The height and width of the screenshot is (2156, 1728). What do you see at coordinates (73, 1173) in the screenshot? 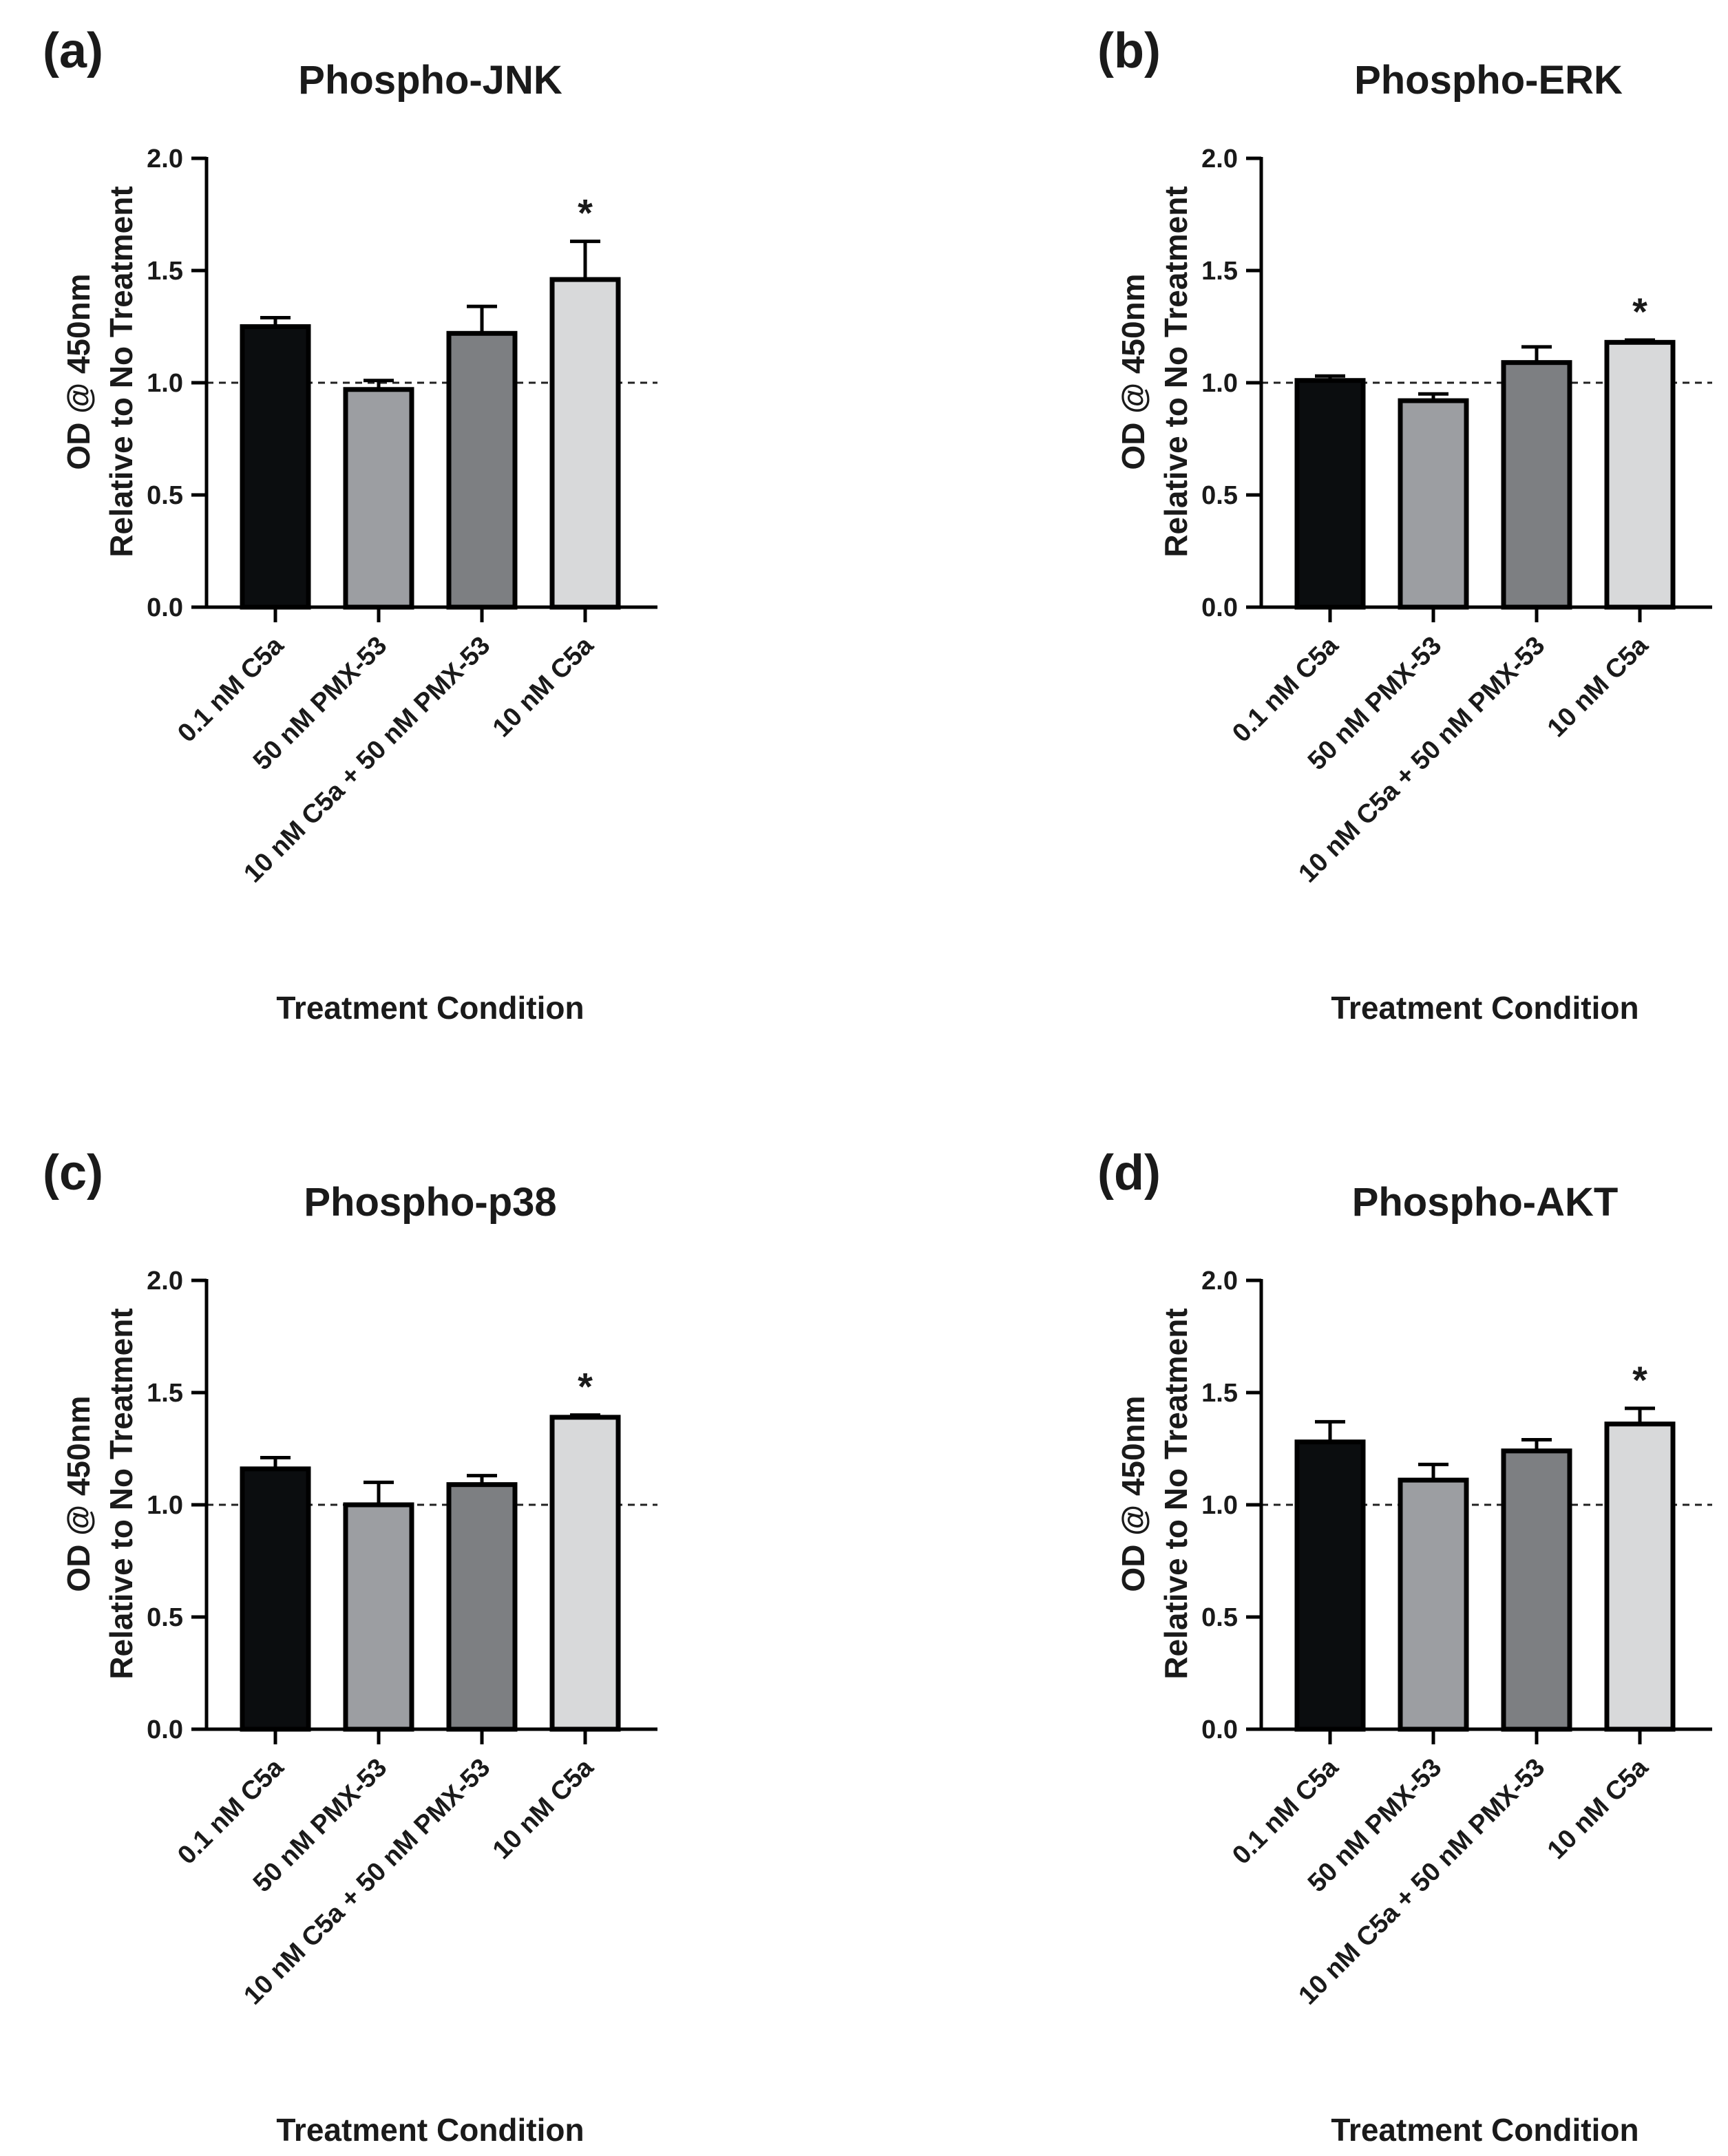
I see `panel-letter: (c)` at bounding box center [73, 1173].